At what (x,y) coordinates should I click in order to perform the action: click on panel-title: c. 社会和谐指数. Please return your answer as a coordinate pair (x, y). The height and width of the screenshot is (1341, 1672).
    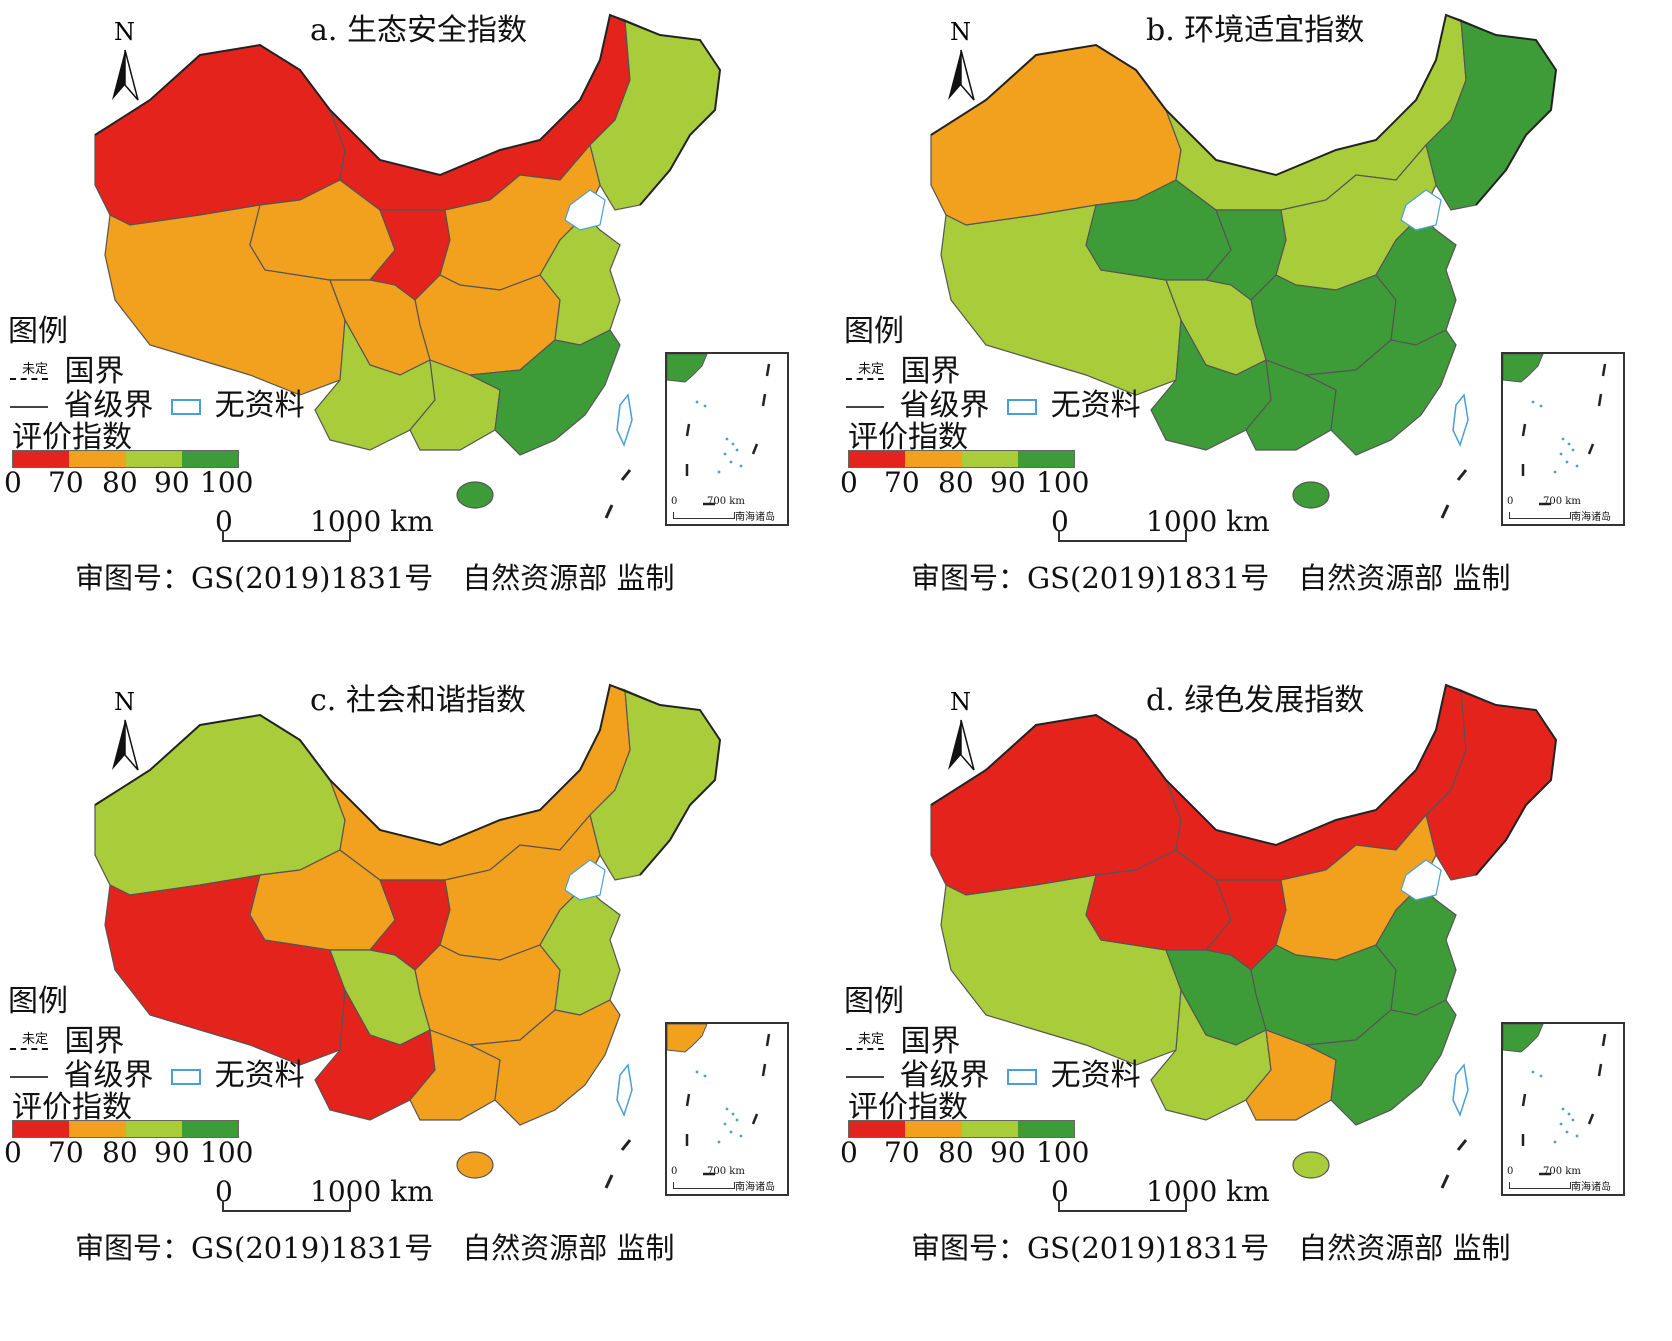
    Looking at the image, I should click on (418, 700).